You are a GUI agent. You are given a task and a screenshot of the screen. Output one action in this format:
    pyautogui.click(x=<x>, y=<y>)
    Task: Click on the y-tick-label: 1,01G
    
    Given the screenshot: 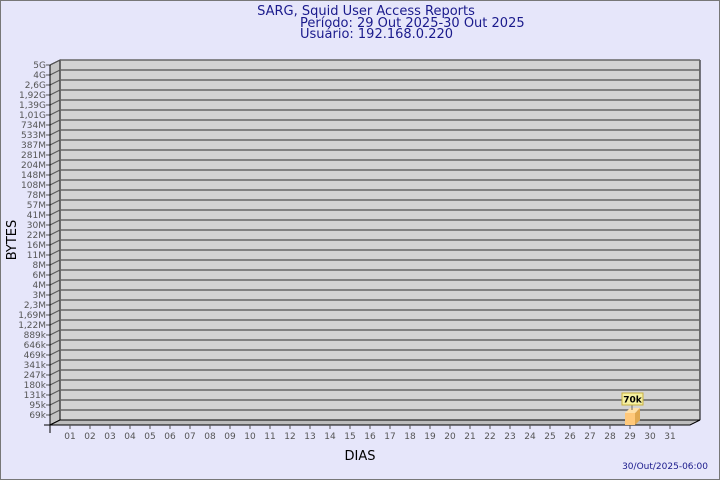 What is the action you would take?
    pyautogui.click(x=32, y=116)
    